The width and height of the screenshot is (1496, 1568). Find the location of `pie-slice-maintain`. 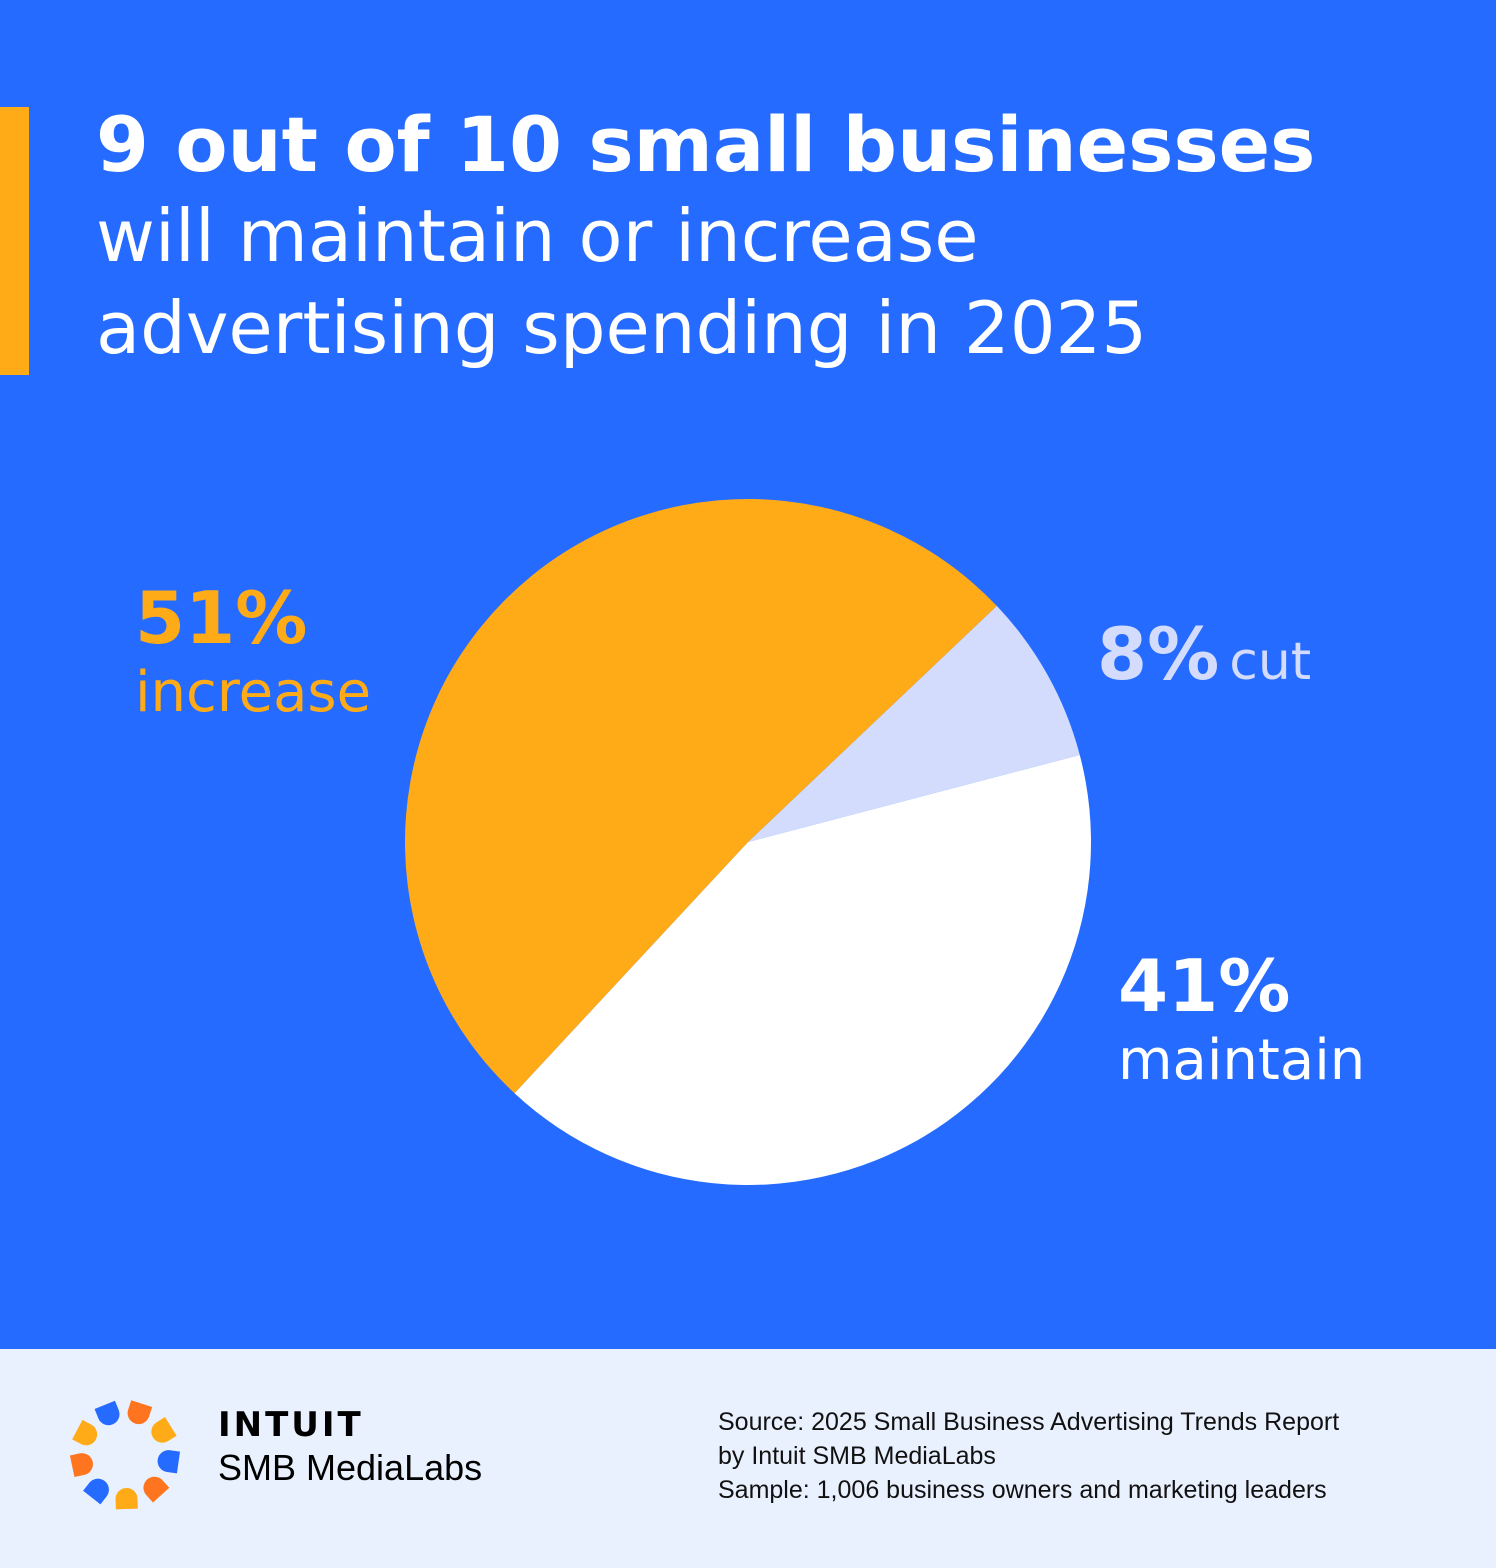

pie-slice-maintain is located at coordinates (802, 969).